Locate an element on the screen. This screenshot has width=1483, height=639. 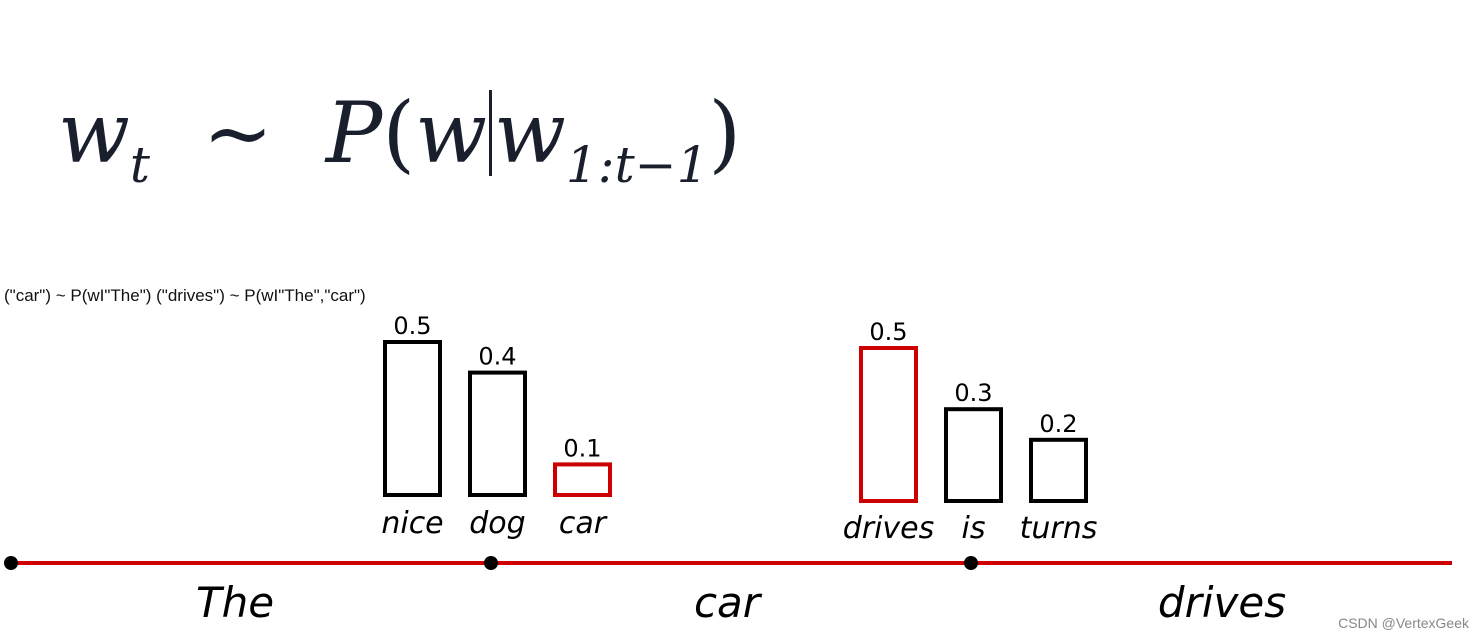
bar-nice is located at coordinates (412, 418).